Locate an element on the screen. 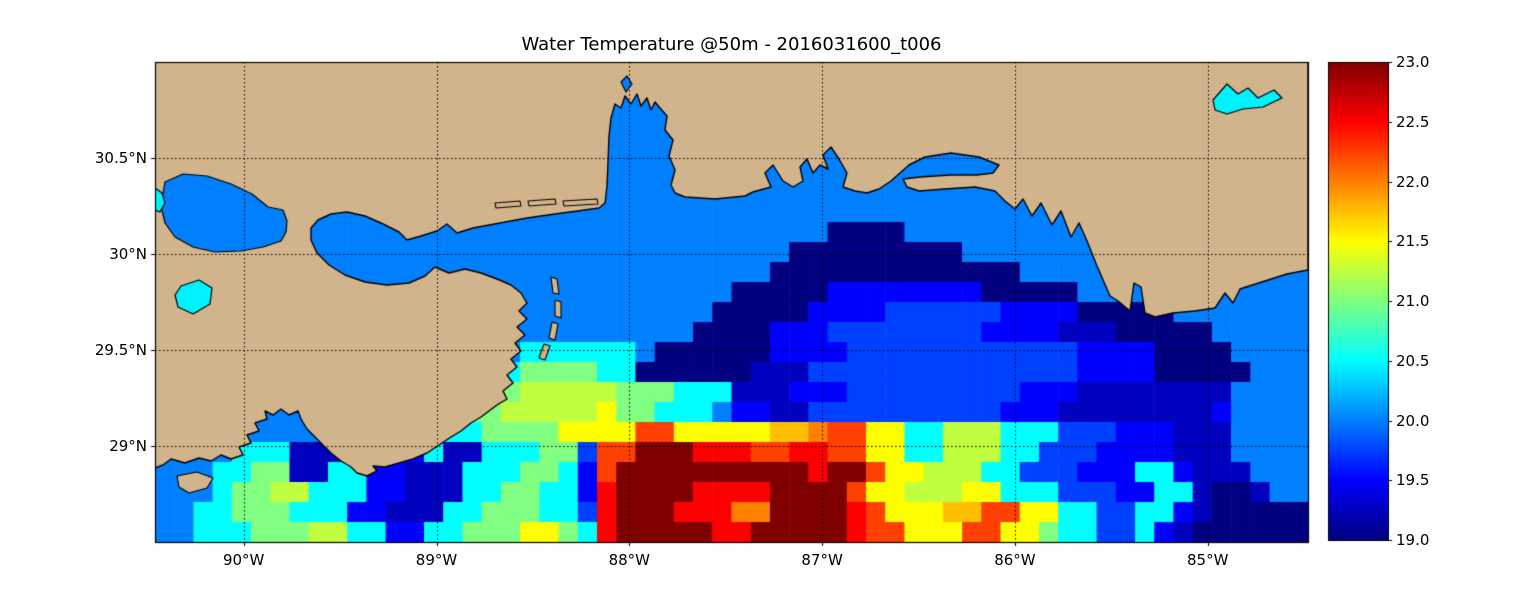 The width and height of the screenshot is (1539, 600). lat-tick-label: 29.5°N is located at coordinates (120, 350).